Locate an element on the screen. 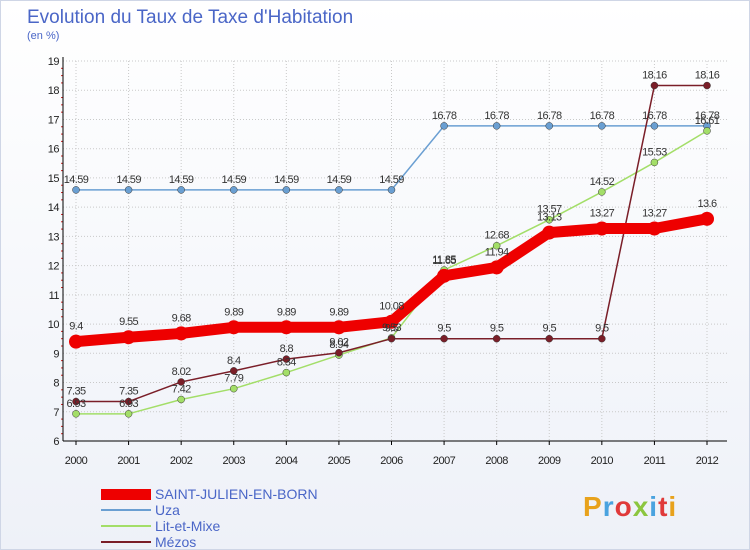 Image resolution: width=750 pixels, height=550 pixels. data-label: 12.68 is located at coordinates (496, 236).